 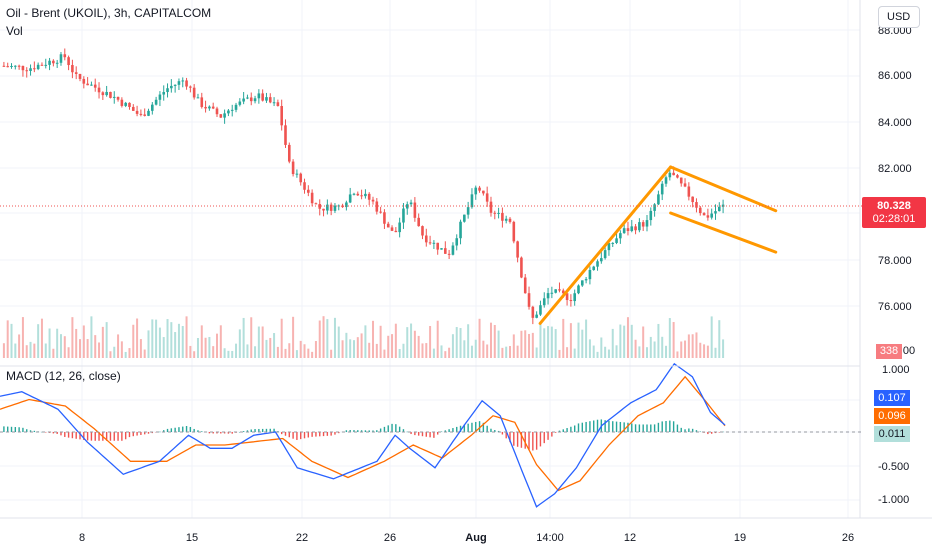 What do you see at coordinates (899, 17) in the screenshot?
I see `currency-button: USD` at bounding box center [899, 17].